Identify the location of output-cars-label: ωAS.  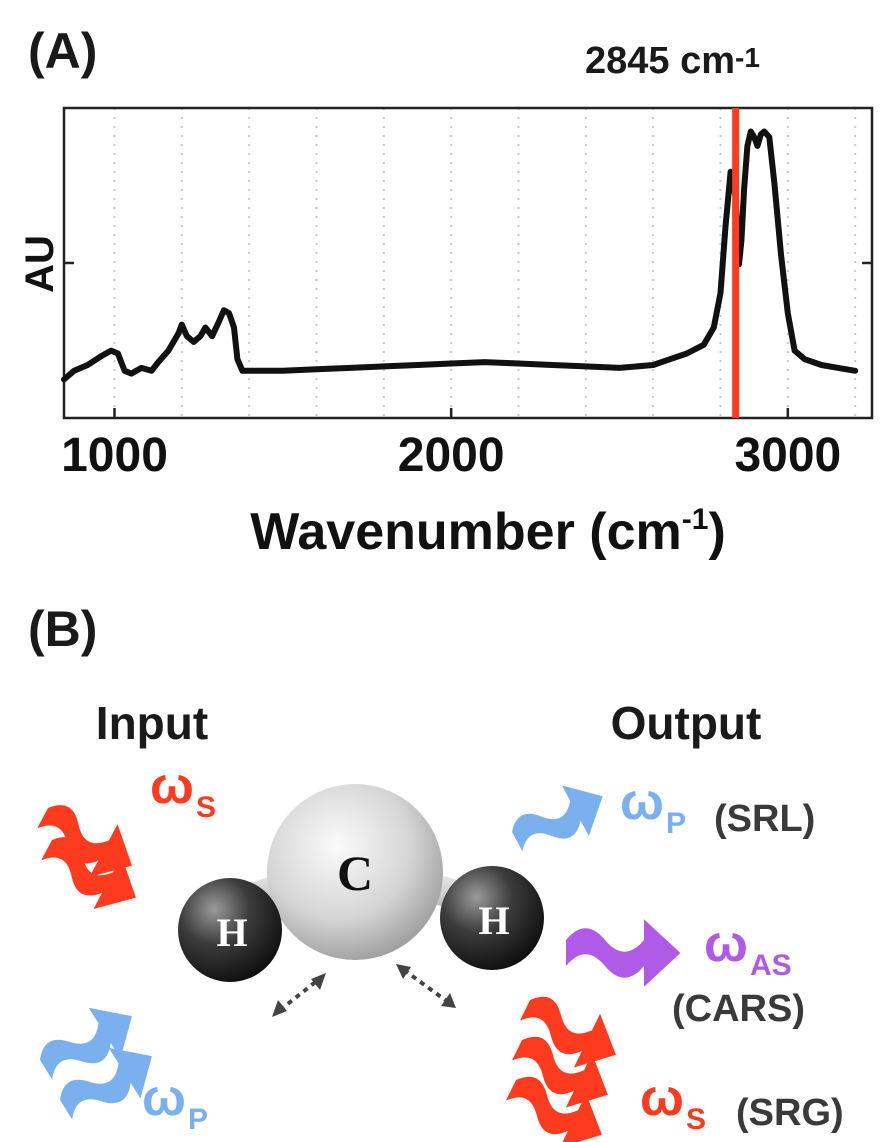
(748, 948).